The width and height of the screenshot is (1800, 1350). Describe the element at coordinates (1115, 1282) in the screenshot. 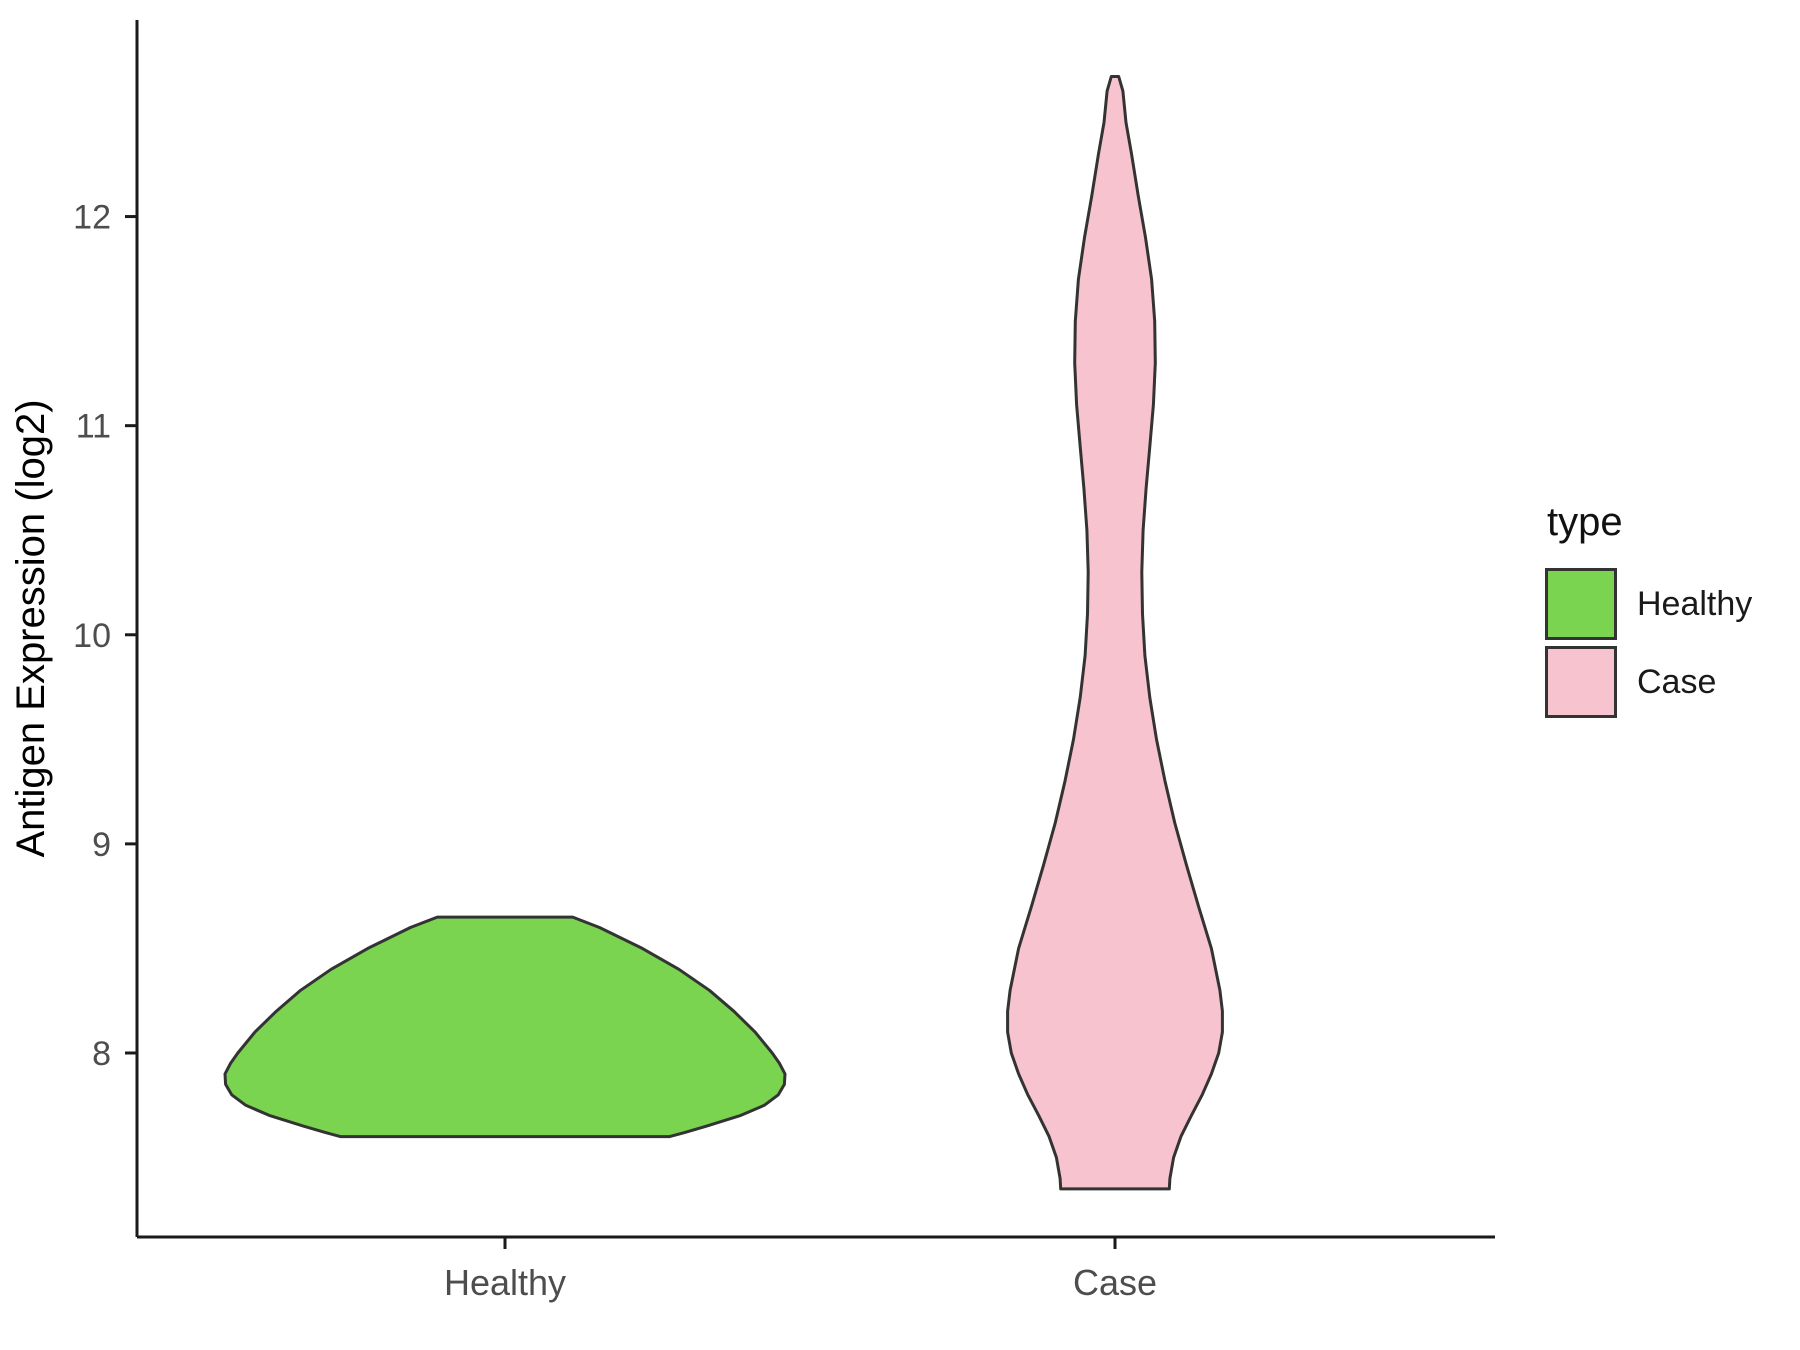

I see `x-tick-label: Case` at that location.